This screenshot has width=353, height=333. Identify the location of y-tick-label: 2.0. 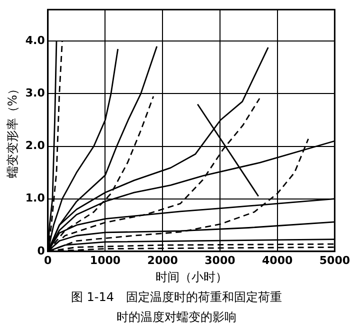
(35, 145).